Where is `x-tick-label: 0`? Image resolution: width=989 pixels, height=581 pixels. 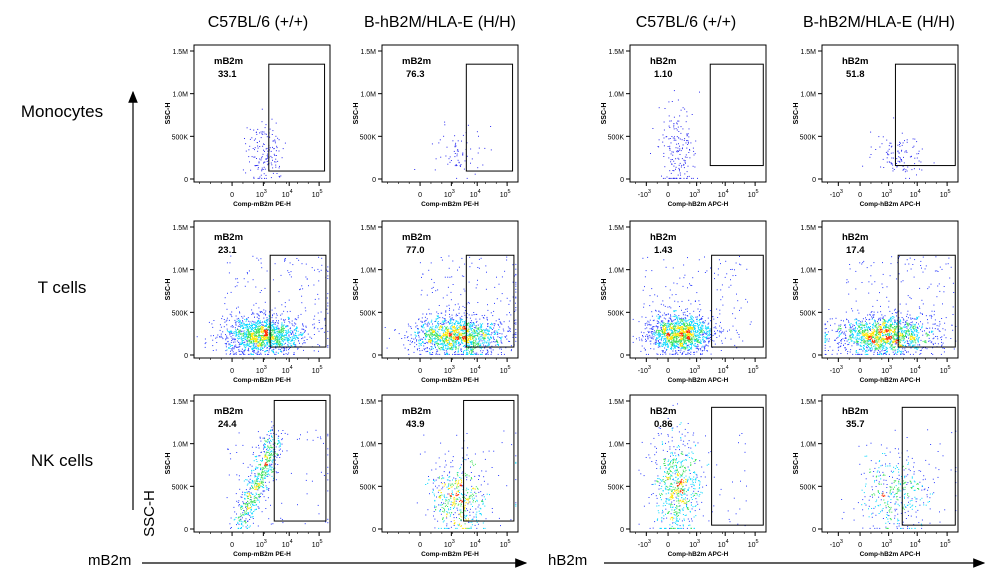 x-tick-label: 0 is located at coordinates (668, 195).